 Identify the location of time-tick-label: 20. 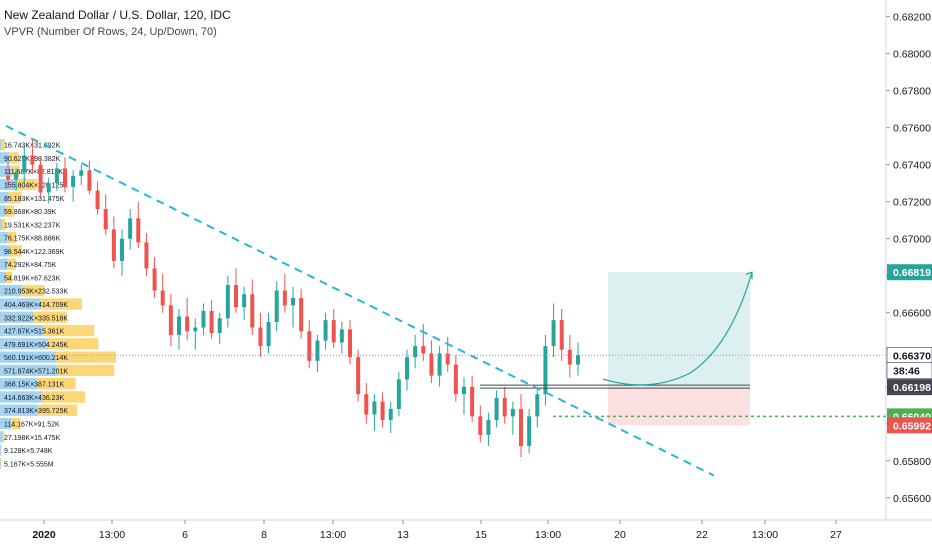
(620, 535).